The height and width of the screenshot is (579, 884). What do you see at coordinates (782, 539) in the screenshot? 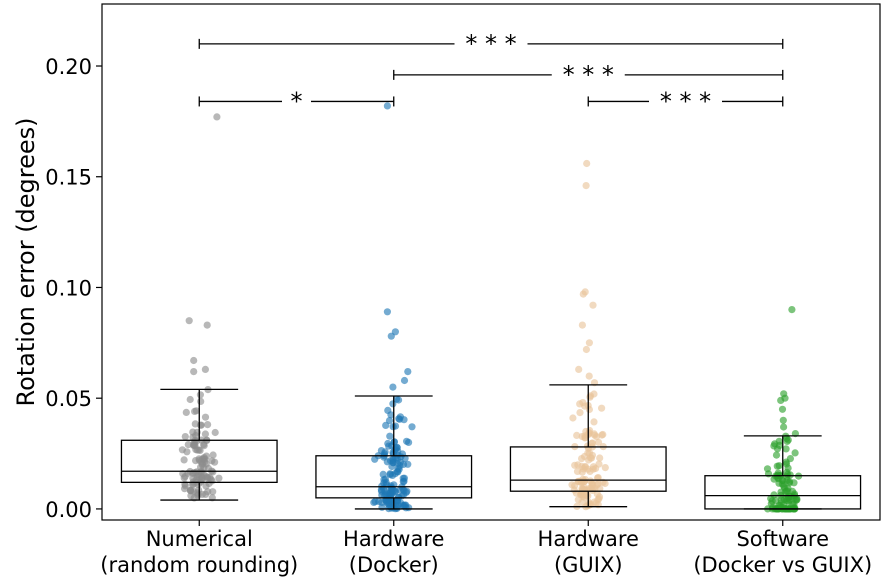
I see `x-tick-label-line1: Software` at bounding box center [782, 539].